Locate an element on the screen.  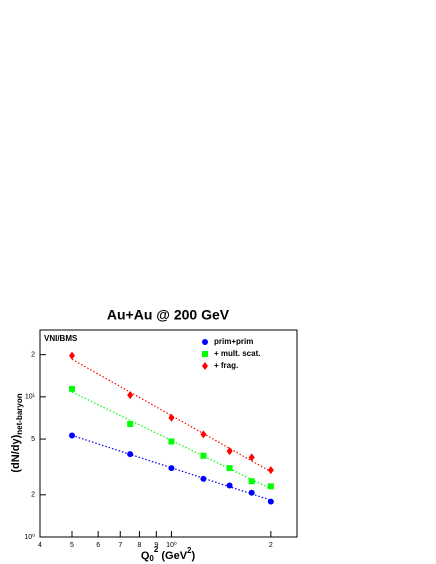
x-tick-label: 7 is located at coordinates (120, 545).